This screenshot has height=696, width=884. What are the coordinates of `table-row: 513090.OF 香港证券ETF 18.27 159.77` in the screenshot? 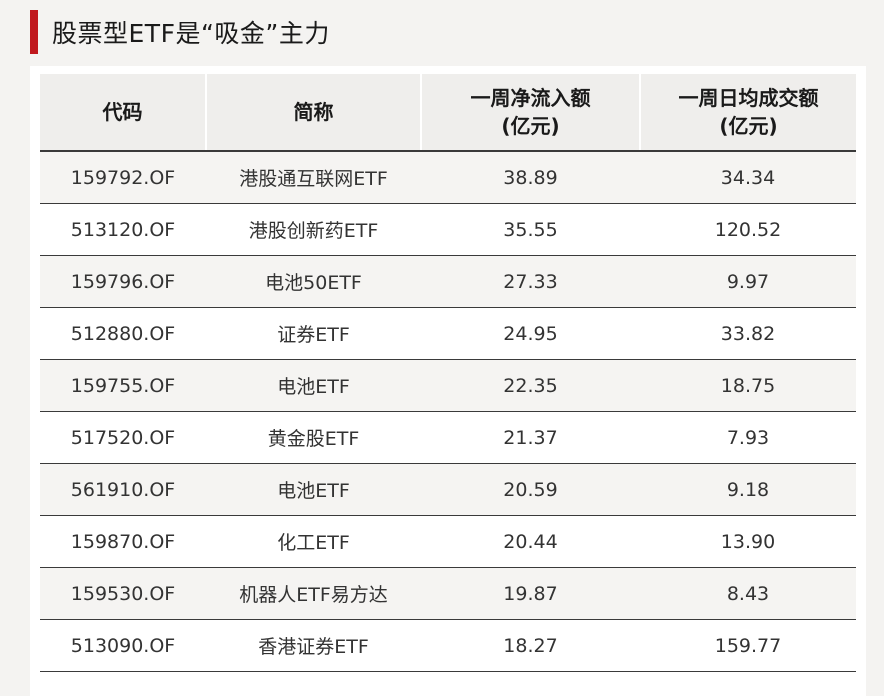 It's located at (448, 645).